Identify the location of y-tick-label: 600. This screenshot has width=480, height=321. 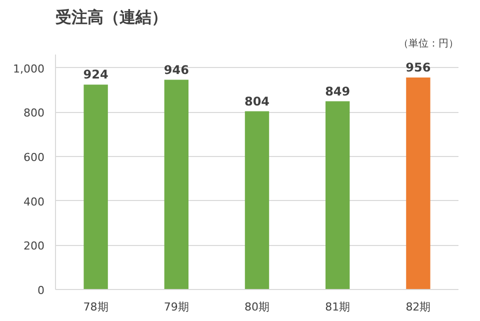
(34, 157).